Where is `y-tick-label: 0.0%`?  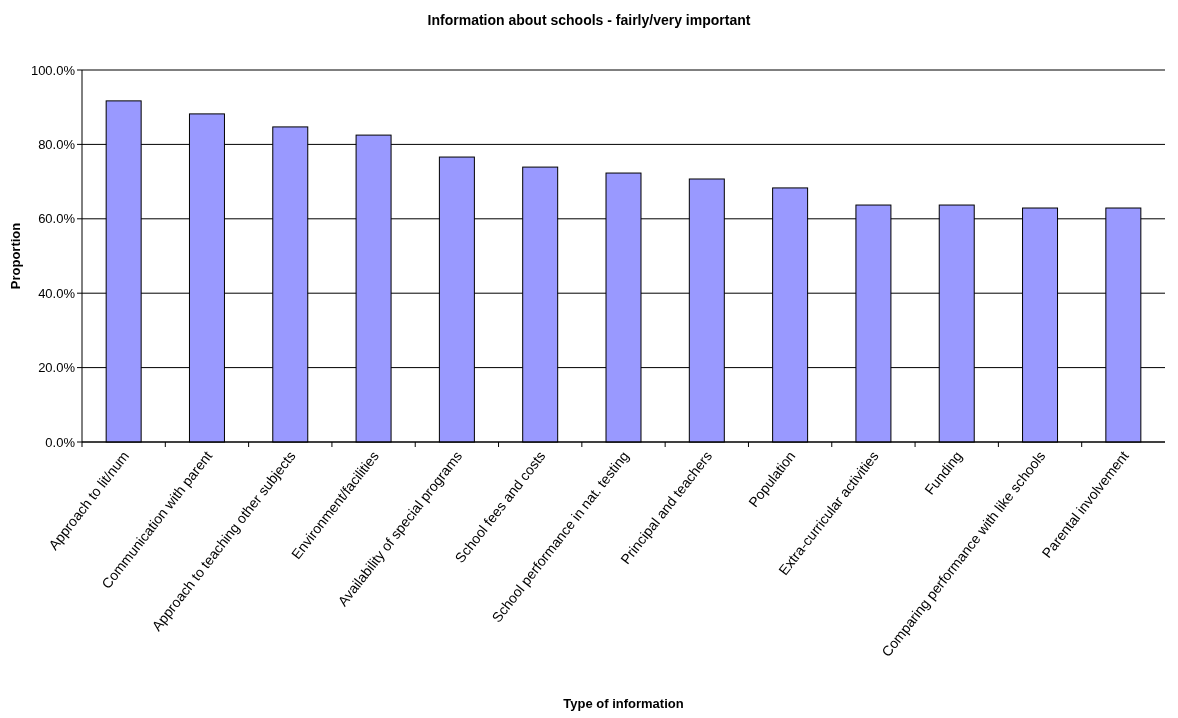 y-tick-label: 0.0% is located at coordinates (60, 442).